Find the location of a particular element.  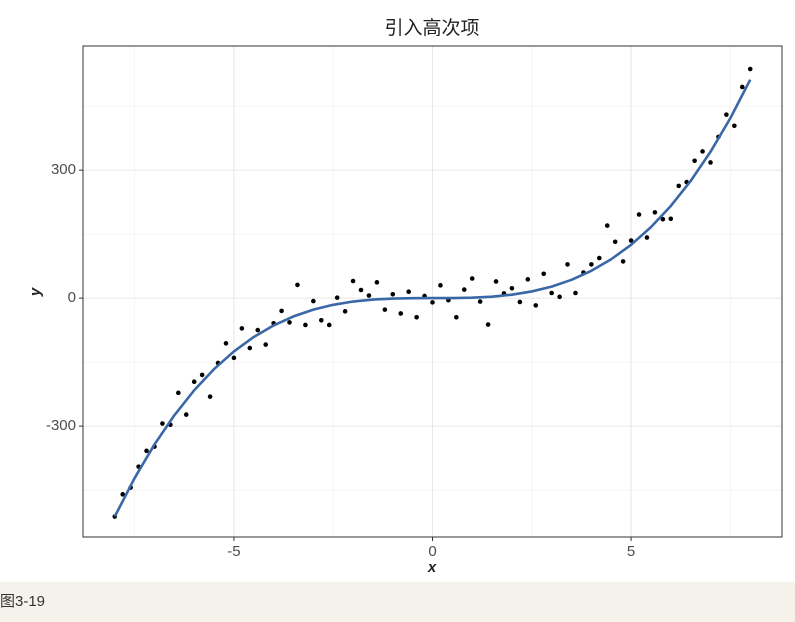

x-tick-label: 5 is located at coordinates (631, 551).